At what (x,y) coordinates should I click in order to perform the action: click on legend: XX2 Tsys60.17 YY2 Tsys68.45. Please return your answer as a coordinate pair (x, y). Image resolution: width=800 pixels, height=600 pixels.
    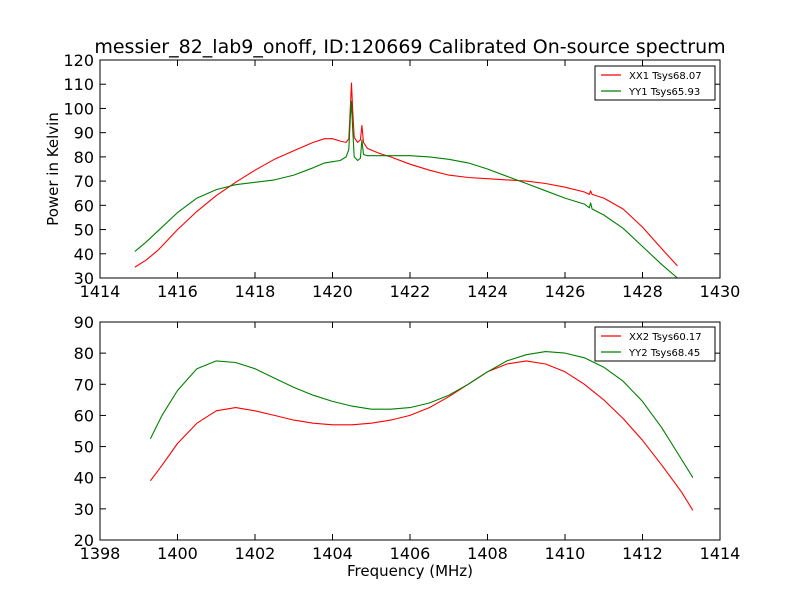
    Looking at the image, I should click on (655, 344).